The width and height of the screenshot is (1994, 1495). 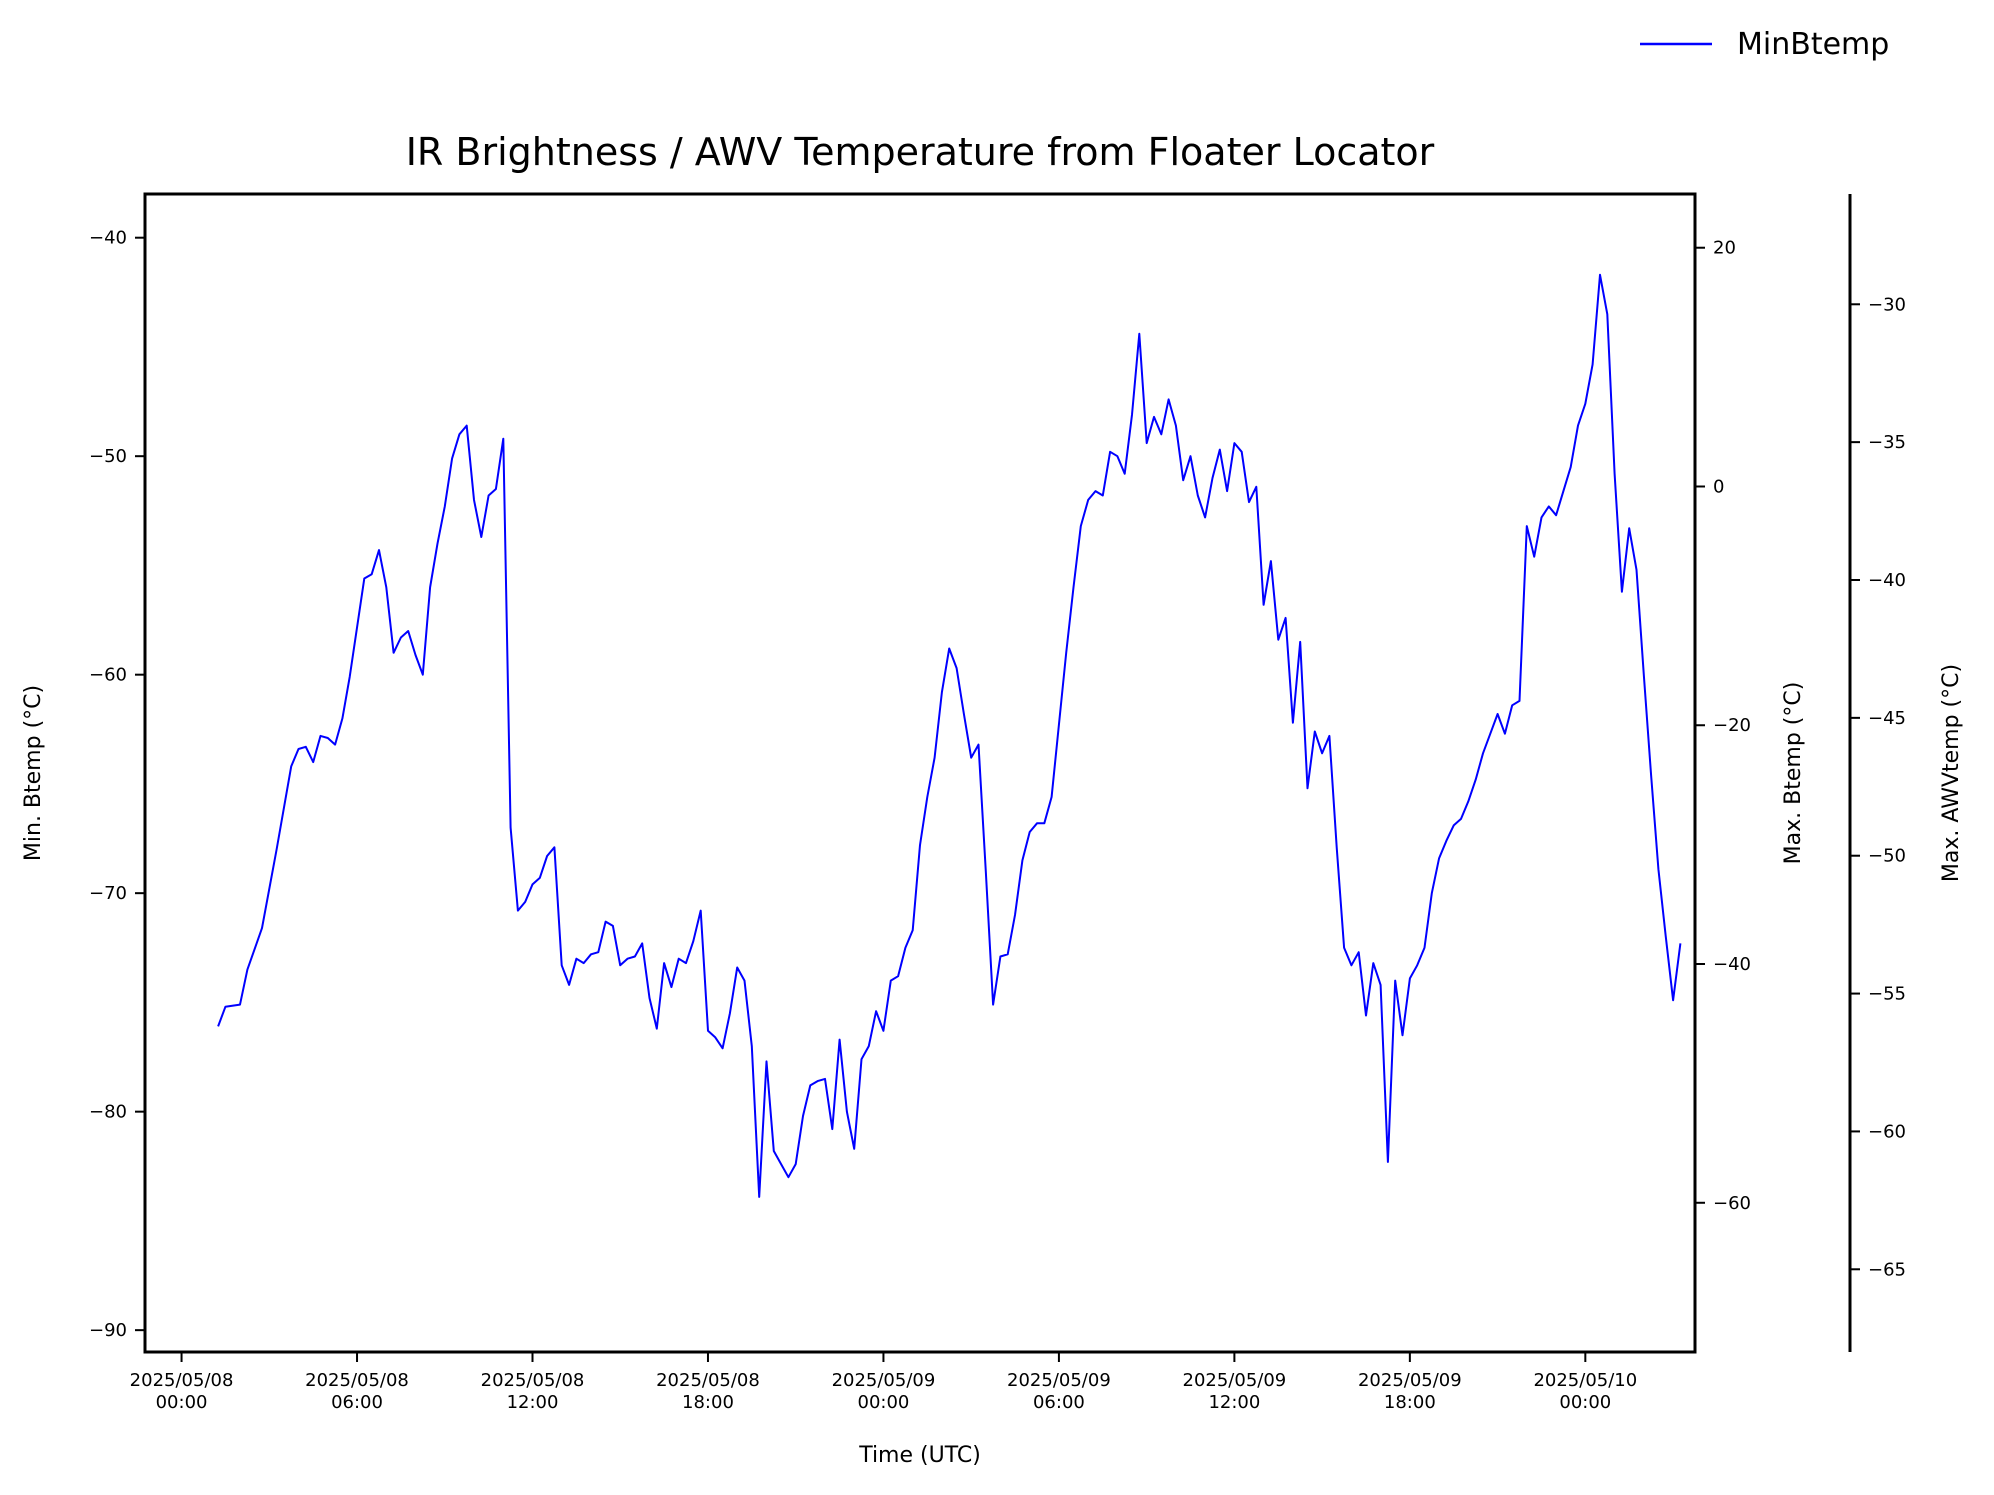 What do you see at coordinates (108, 1330) in the screenshot?
I see `left-tick-label-5: −90` at bounding box center [108, 1330].